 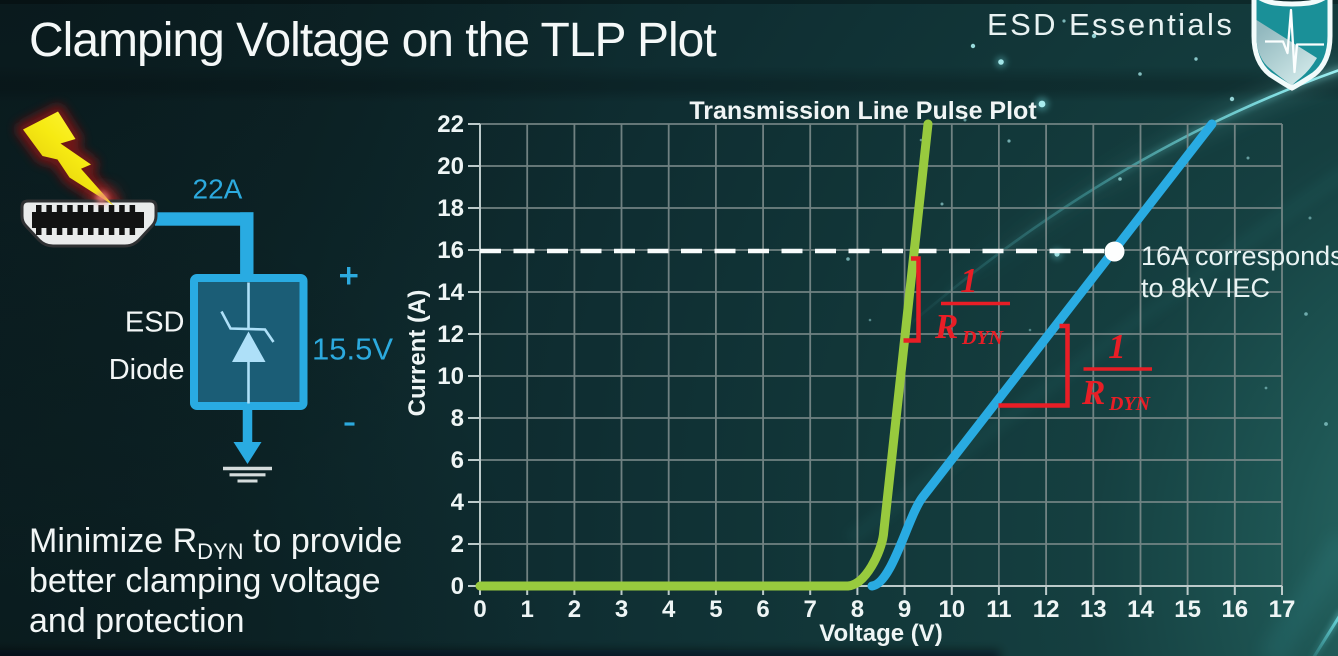 What do you see at coordinates (352, 349) in the screenshot?
I see `svg-text: 15.5V` at bounding box center [352, 349].